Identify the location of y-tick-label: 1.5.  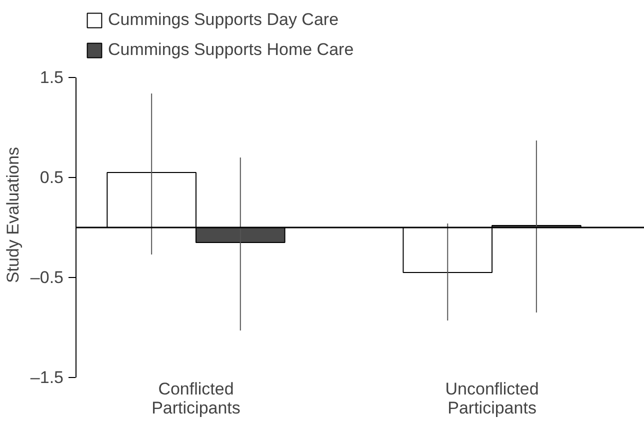
(52, 77).